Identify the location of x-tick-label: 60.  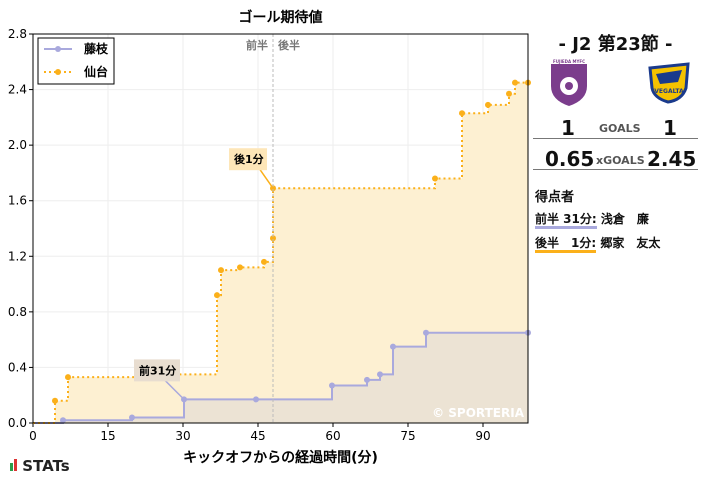
(332, 436).